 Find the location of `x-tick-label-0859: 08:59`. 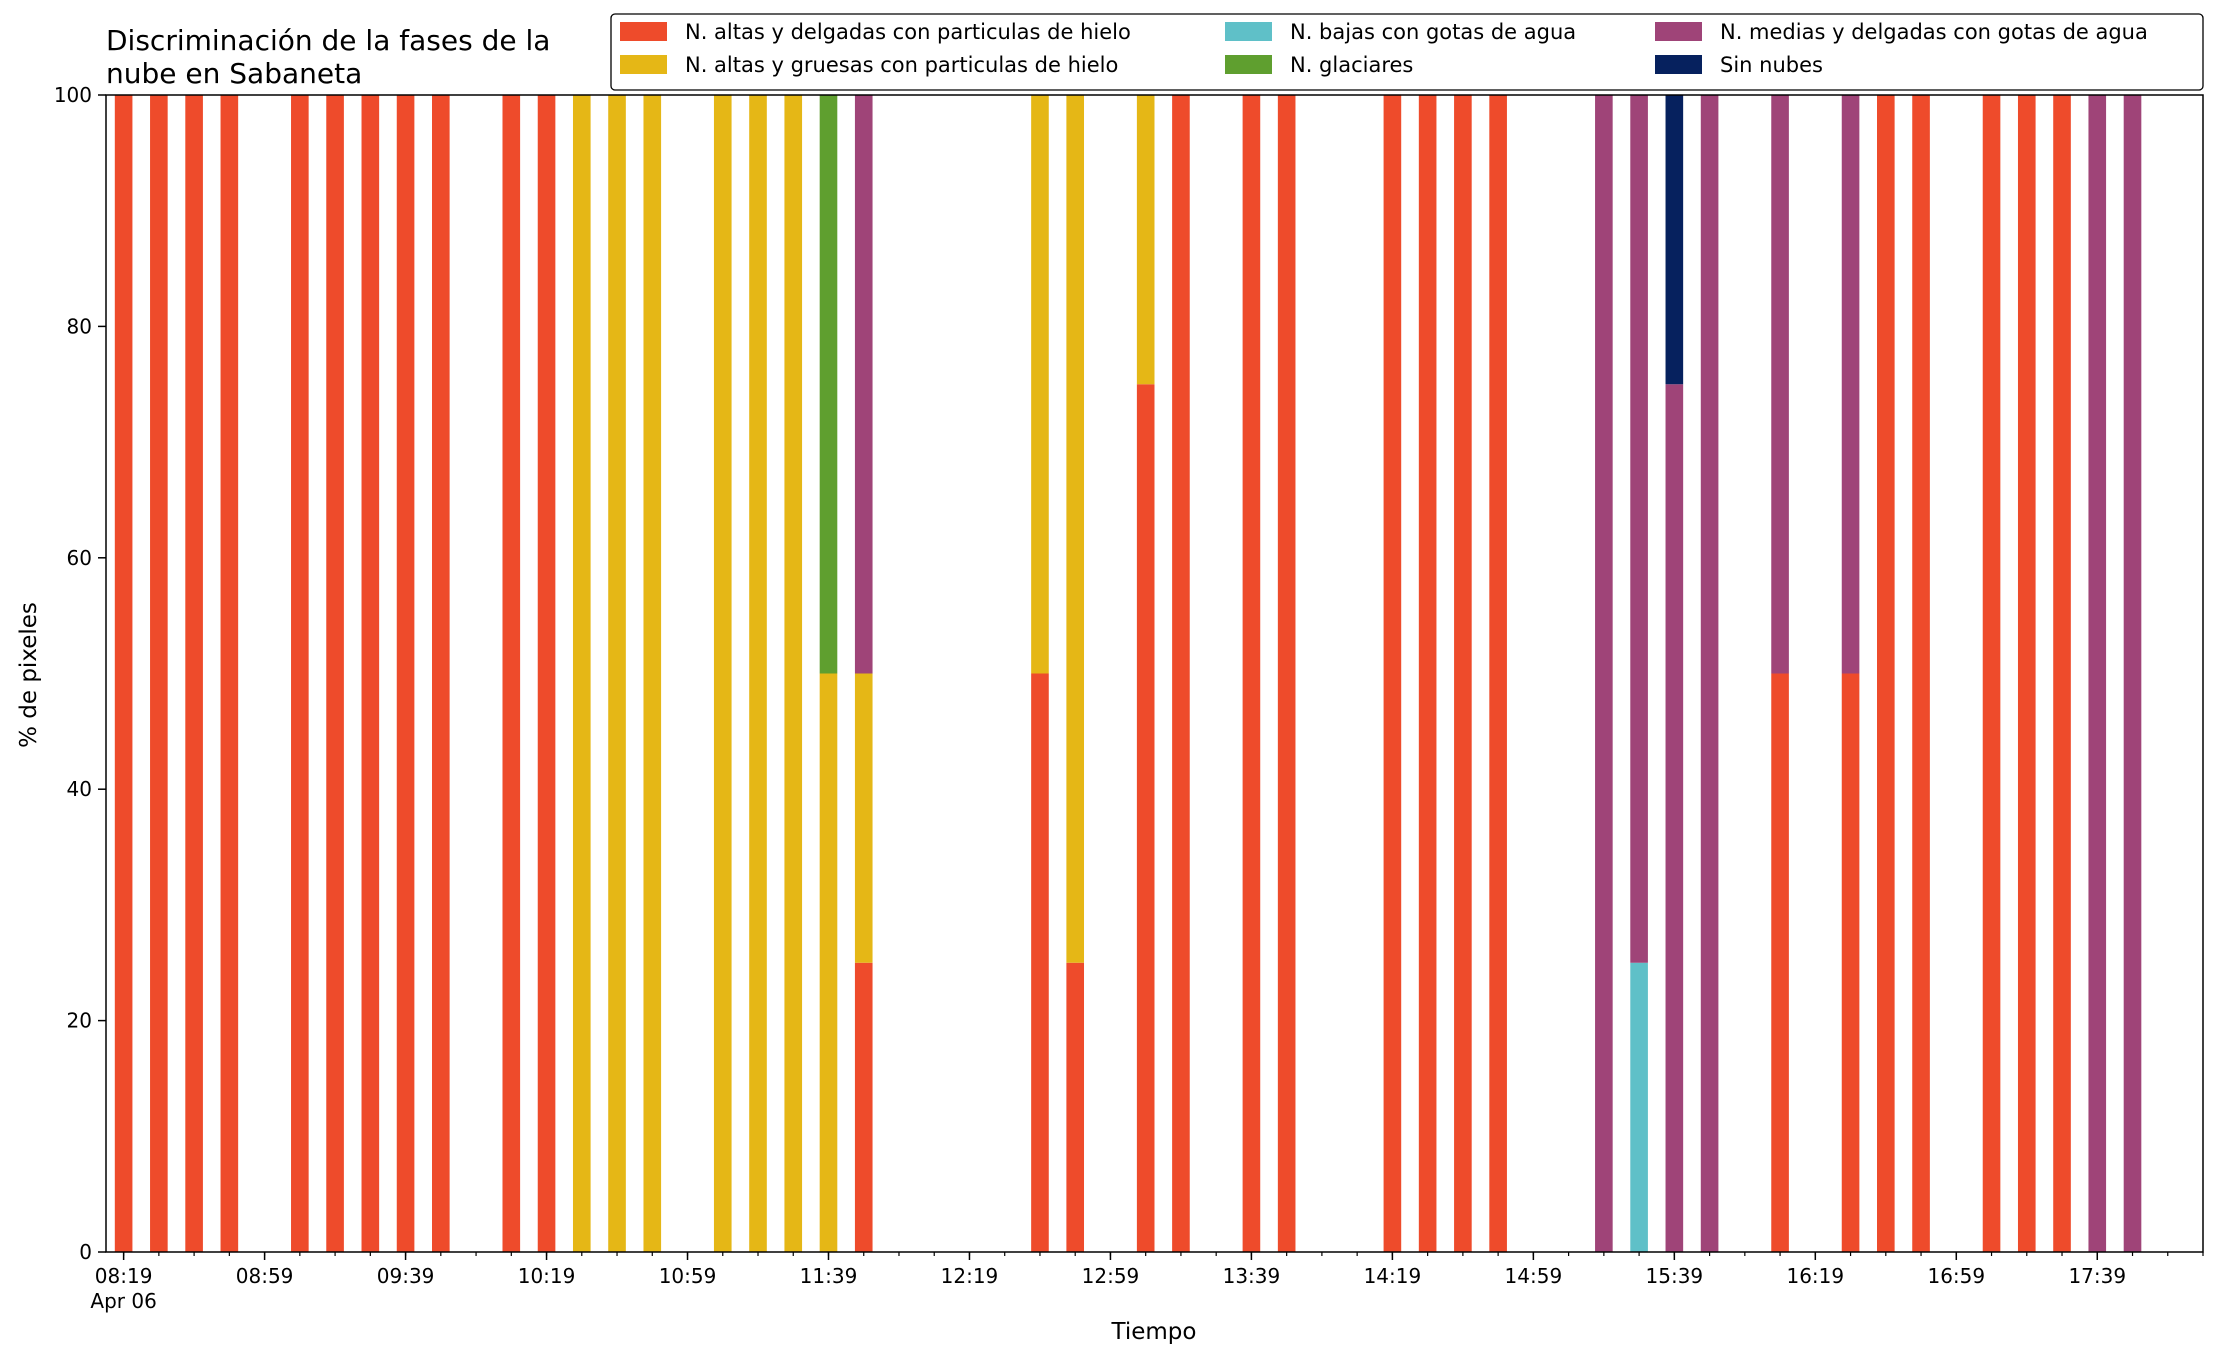

x-tick-label-0859: 08:59 is located at coordinates (265, 1276).